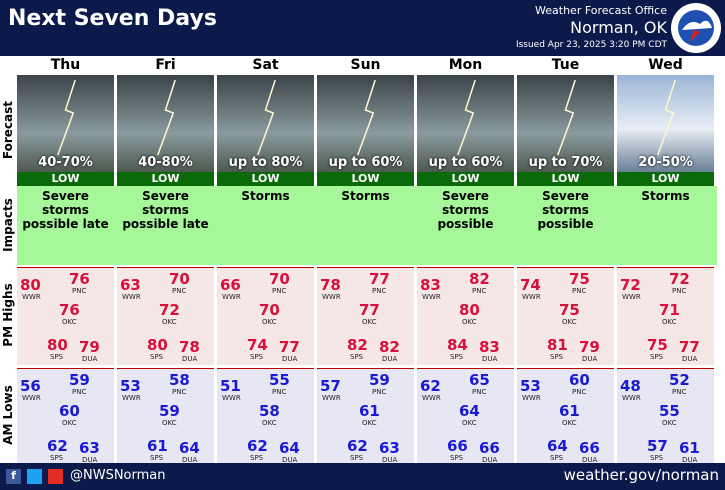 Image resolution: width=725 pixels, height=490 pixels. I want to click on high-temp: 72, so click(169, 310).